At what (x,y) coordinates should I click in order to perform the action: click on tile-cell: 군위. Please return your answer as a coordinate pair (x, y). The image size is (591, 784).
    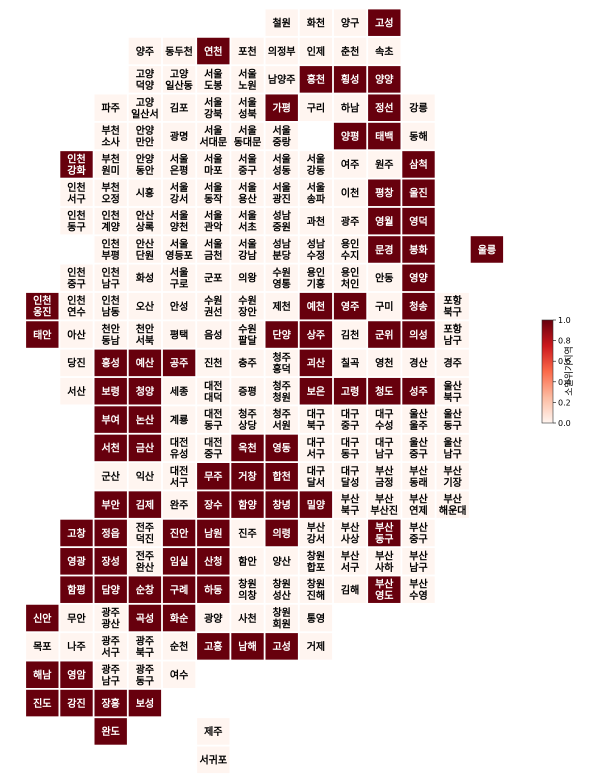
    Looking at the image, I should click on (384, 334).